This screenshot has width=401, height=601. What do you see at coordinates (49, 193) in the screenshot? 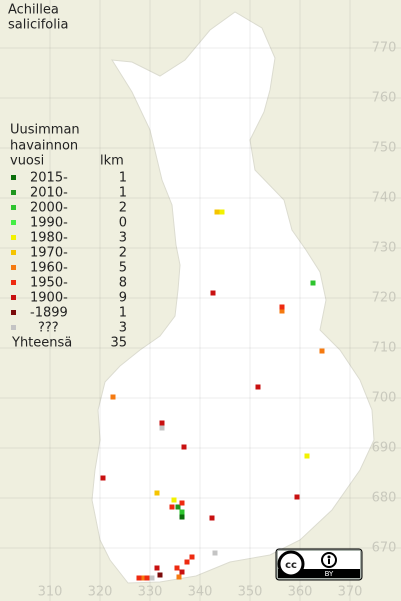
I see `legend-label: 2010-` at bounding box center [49, 193].